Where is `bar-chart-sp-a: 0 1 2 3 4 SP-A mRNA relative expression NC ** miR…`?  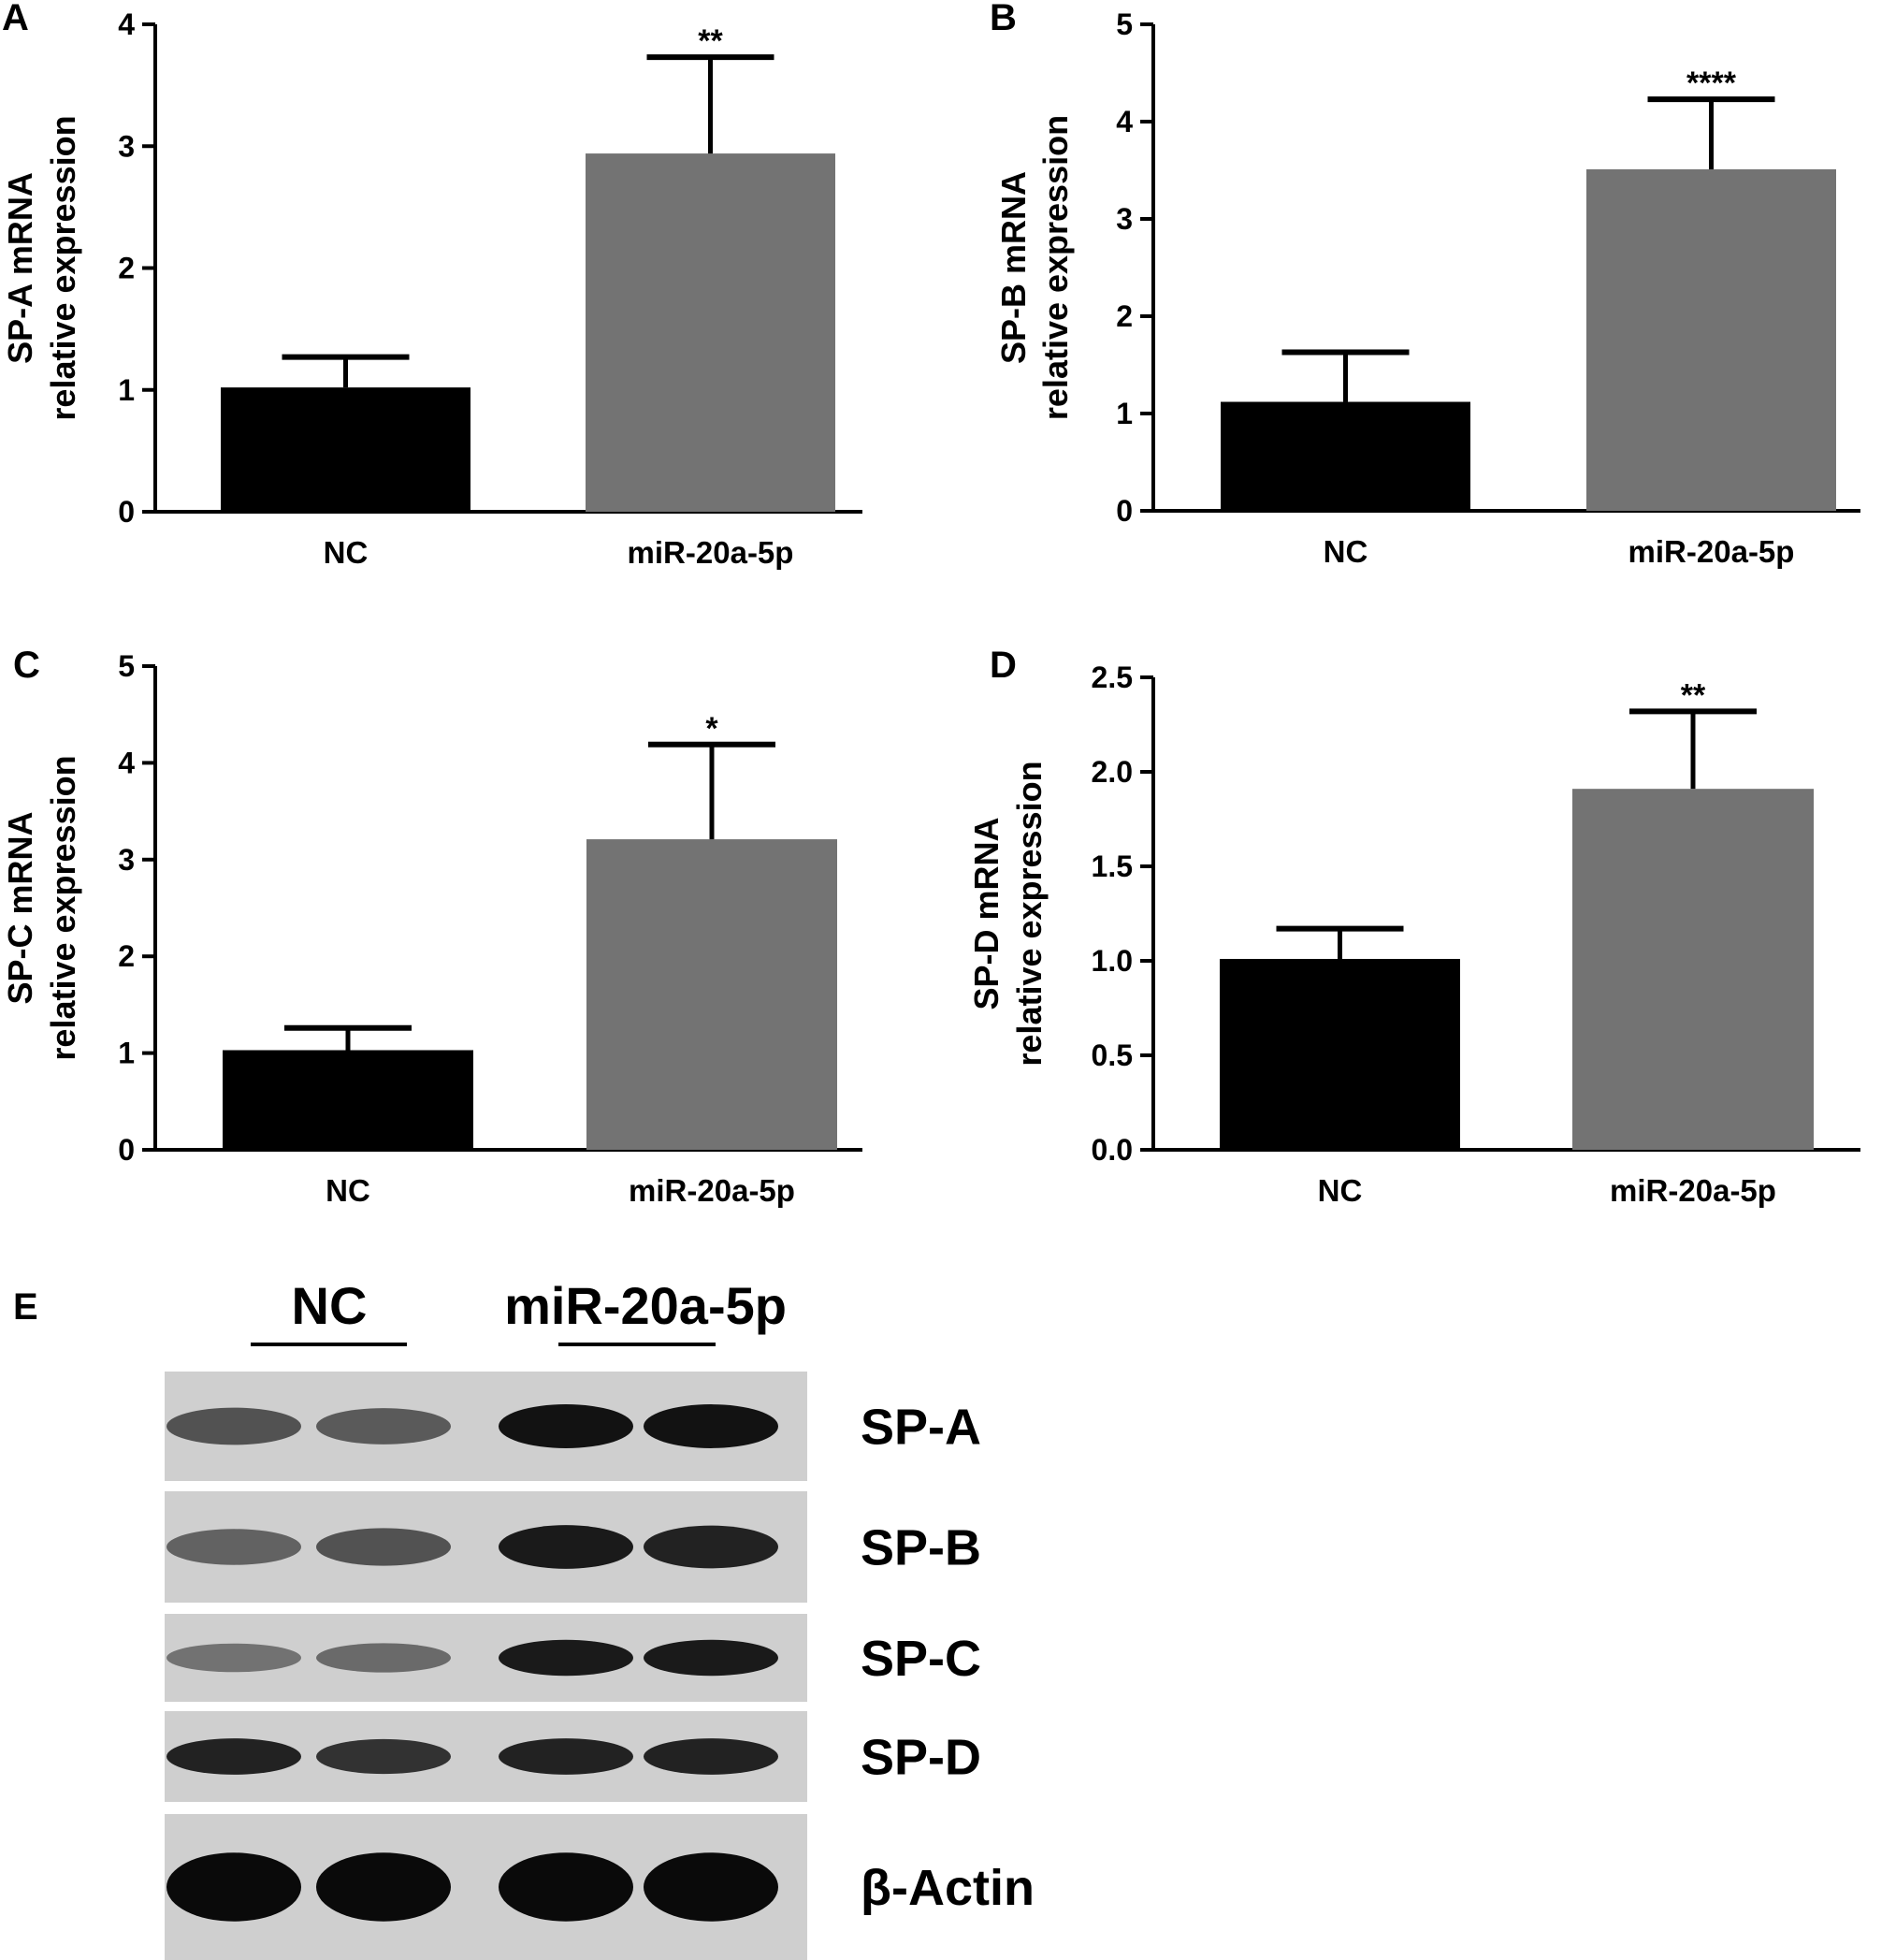 bar-chart-sp-a: 0 1 2 3 4 SP-A mRNA relative expression NC ** miR… is located at coordinates (431, 288).